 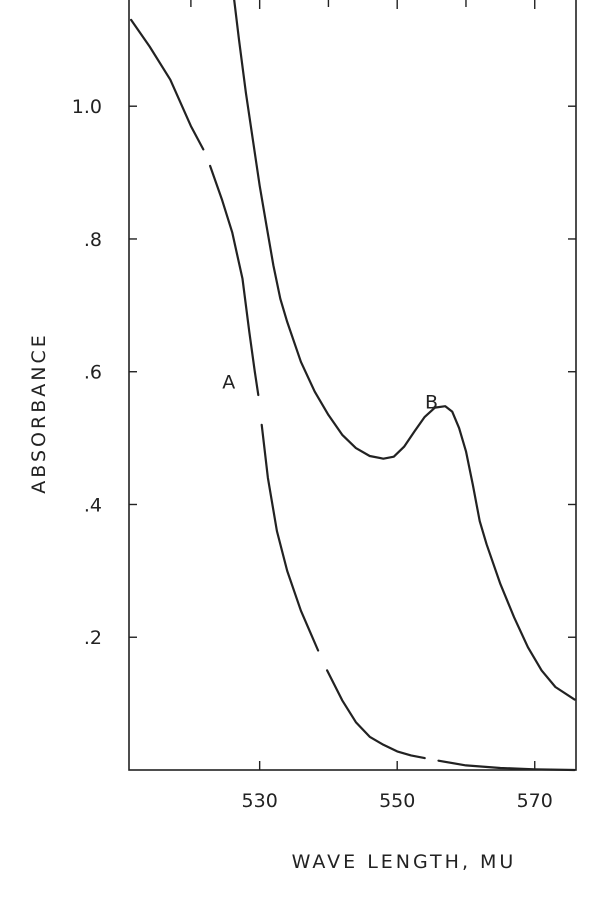 I want to click on y-axis-label: ABSORBANCE, so click(x=39, y=412).